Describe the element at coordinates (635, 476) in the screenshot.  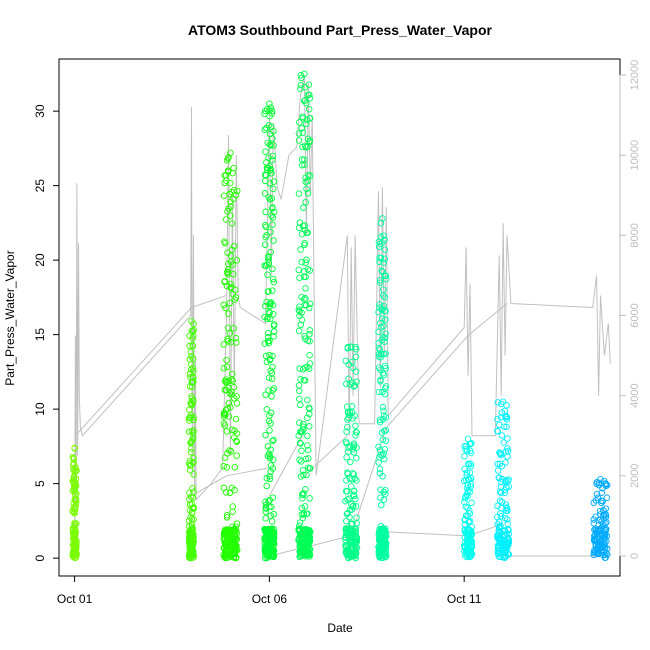
I see `y2-tick-label-1: 2000` at that location.